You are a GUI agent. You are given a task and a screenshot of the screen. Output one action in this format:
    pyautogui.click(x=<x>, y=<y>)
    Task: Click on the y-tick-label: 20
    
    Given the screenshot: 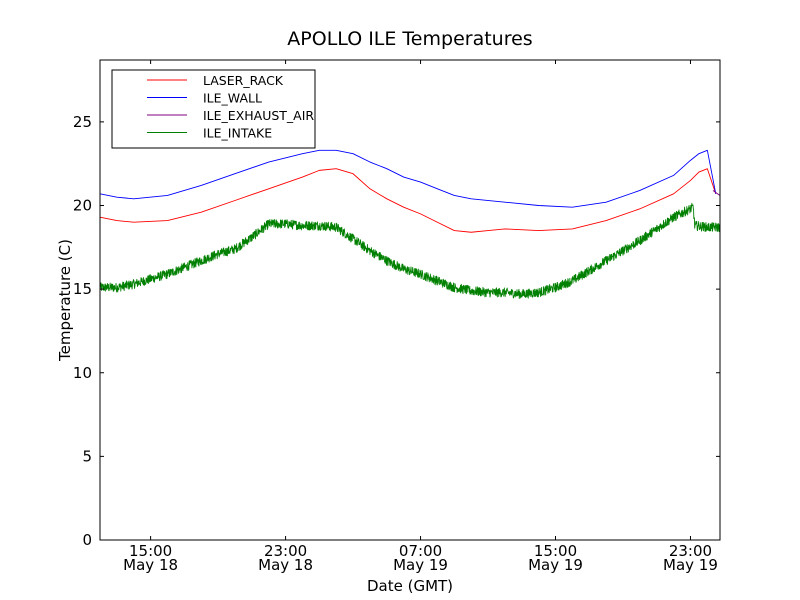 What is the action you would take?
    pyautogui.click(x=82, y=206)
    